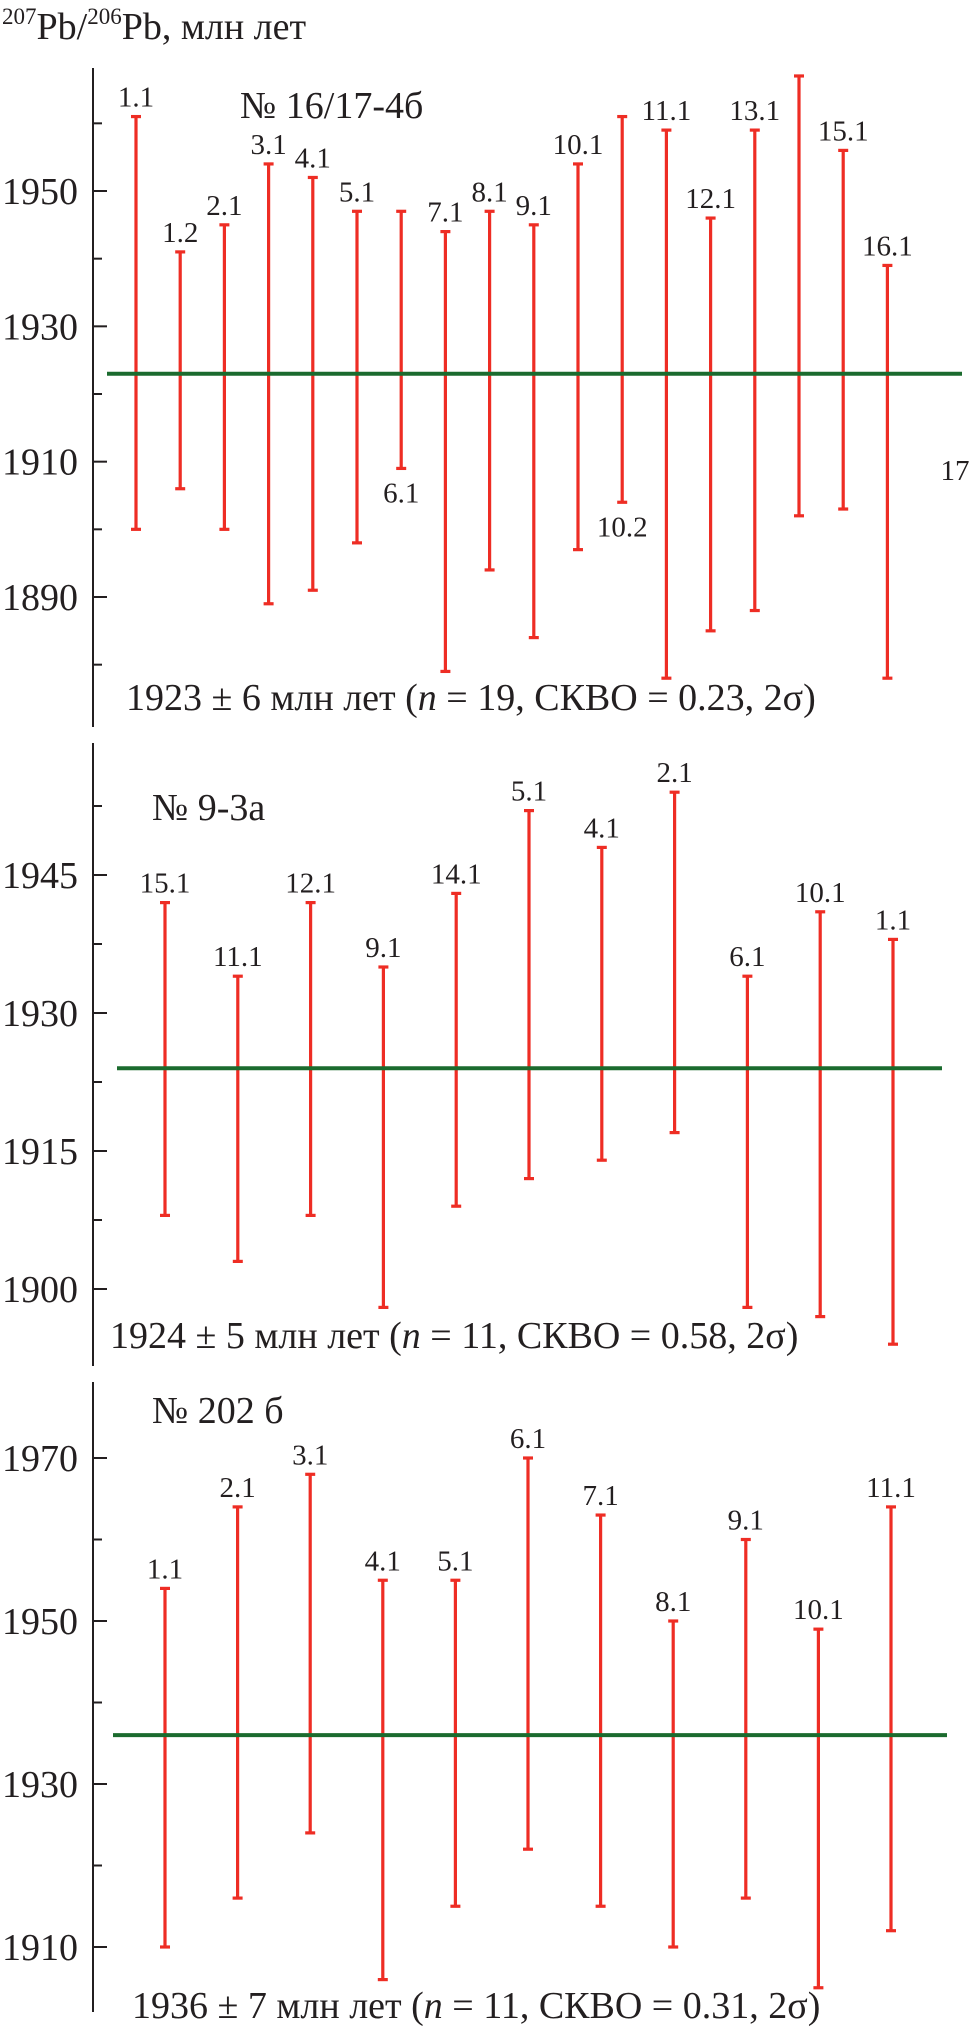  What do you see at coordinates (40, 1459) in the screenshot?
I see `y-tick-label: 1970` at bounding box center [40, 1459].